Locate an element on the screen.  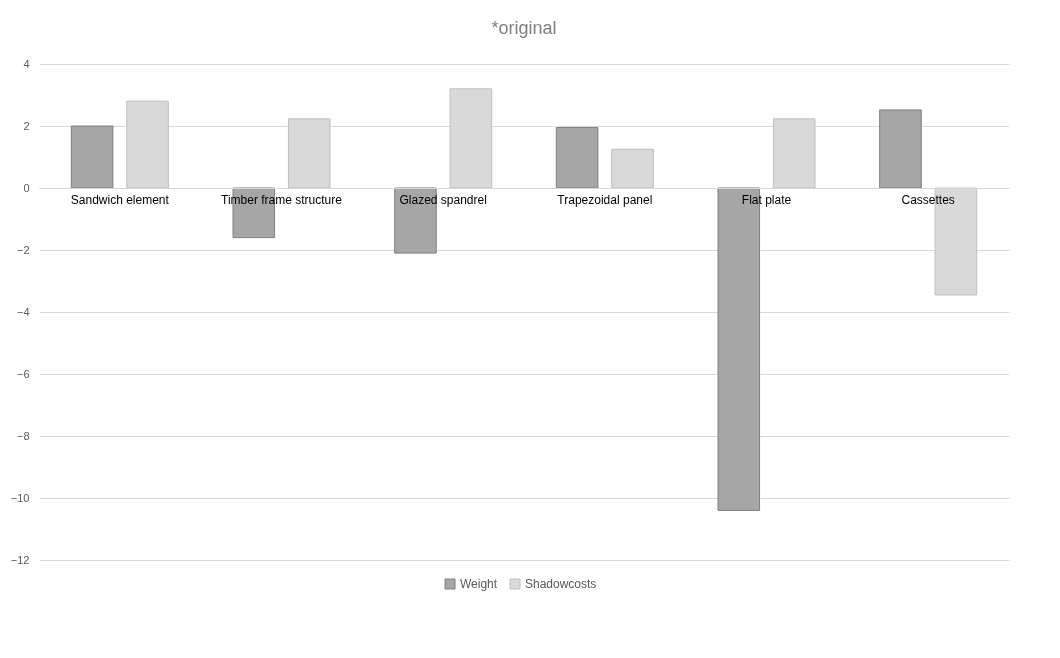
y-tick-label: −6 is located at coordinates (23, 373).